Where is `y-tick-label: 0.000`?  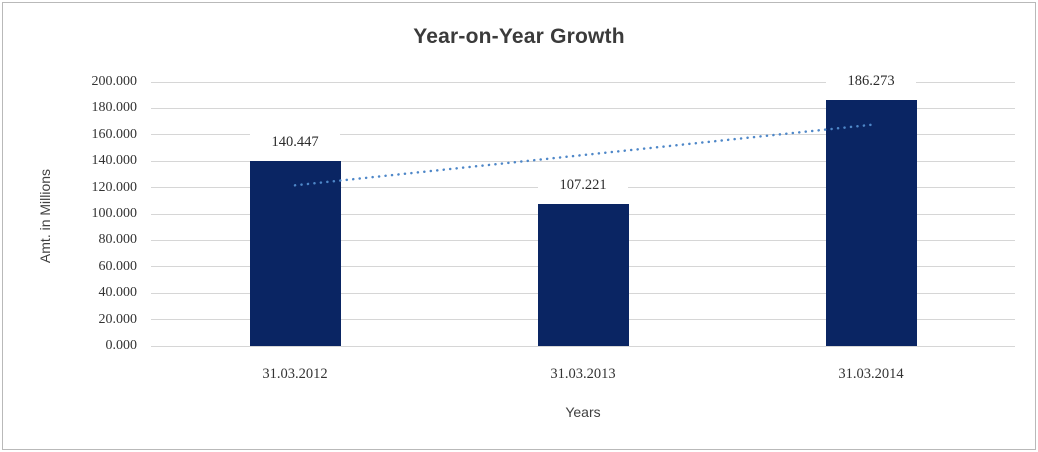
y-tick-label: 0.000 is located at coordinates (121, 345).